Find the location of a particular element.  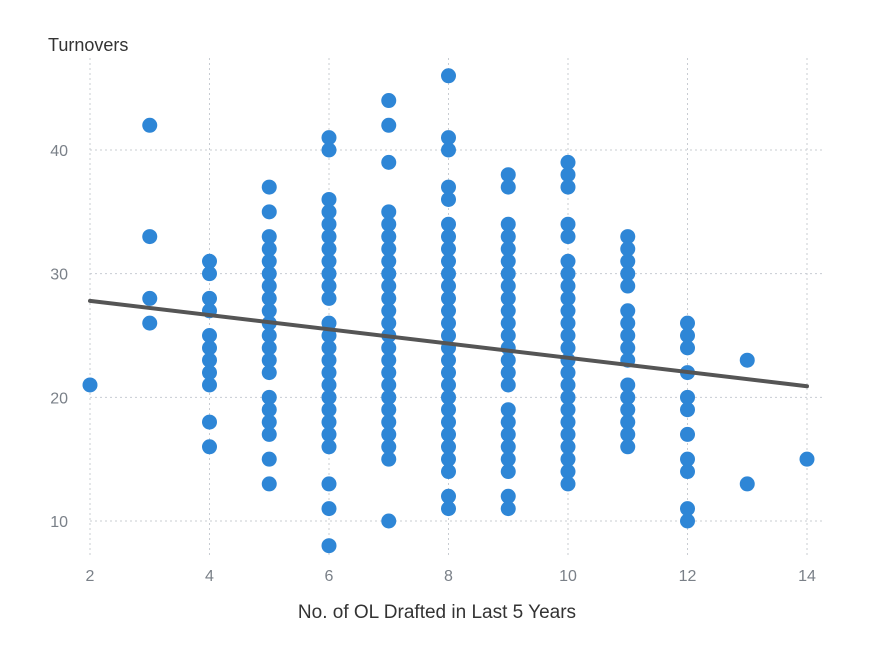

x-tick-label: 8 is located at coordinates (448, 576).